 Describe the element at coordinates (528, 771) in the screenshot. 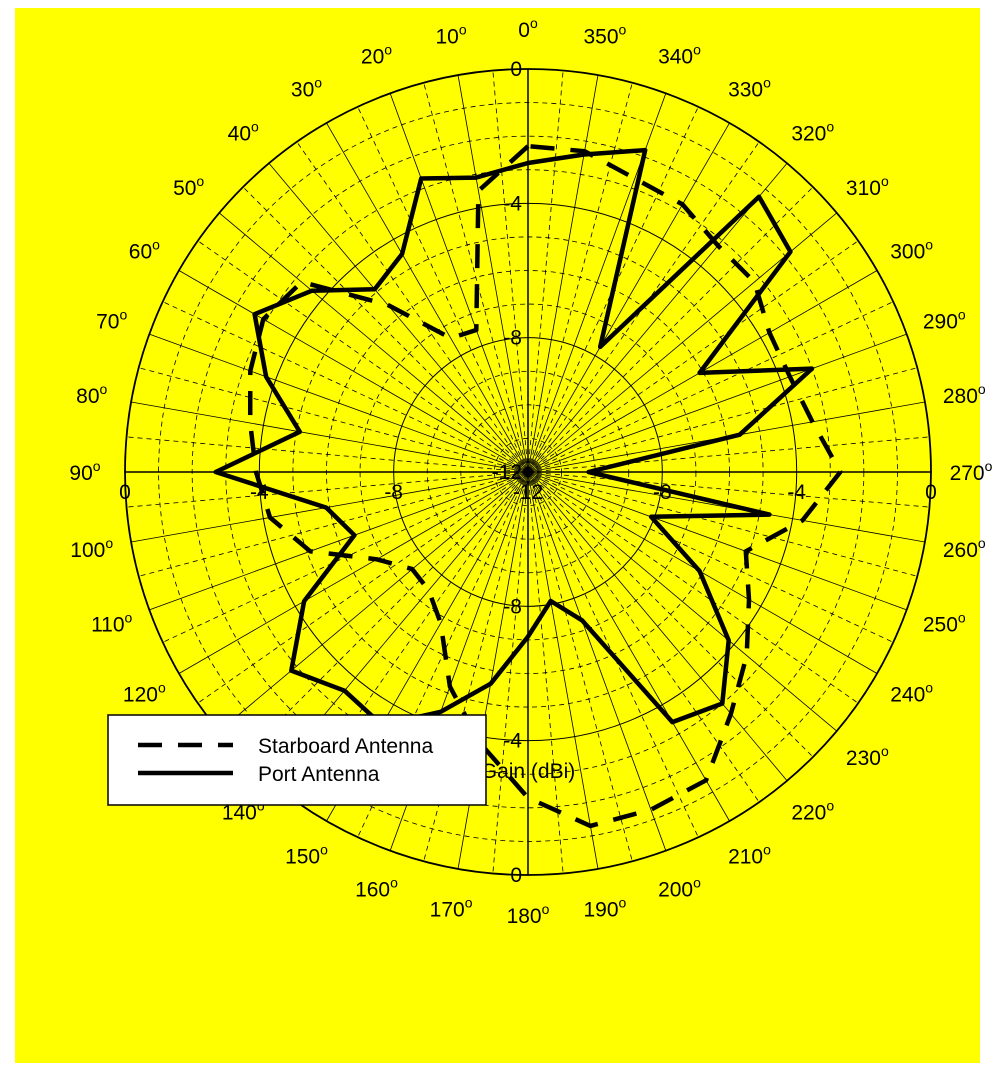

I see `x-axis-title: Gain (dBi)` at that location.